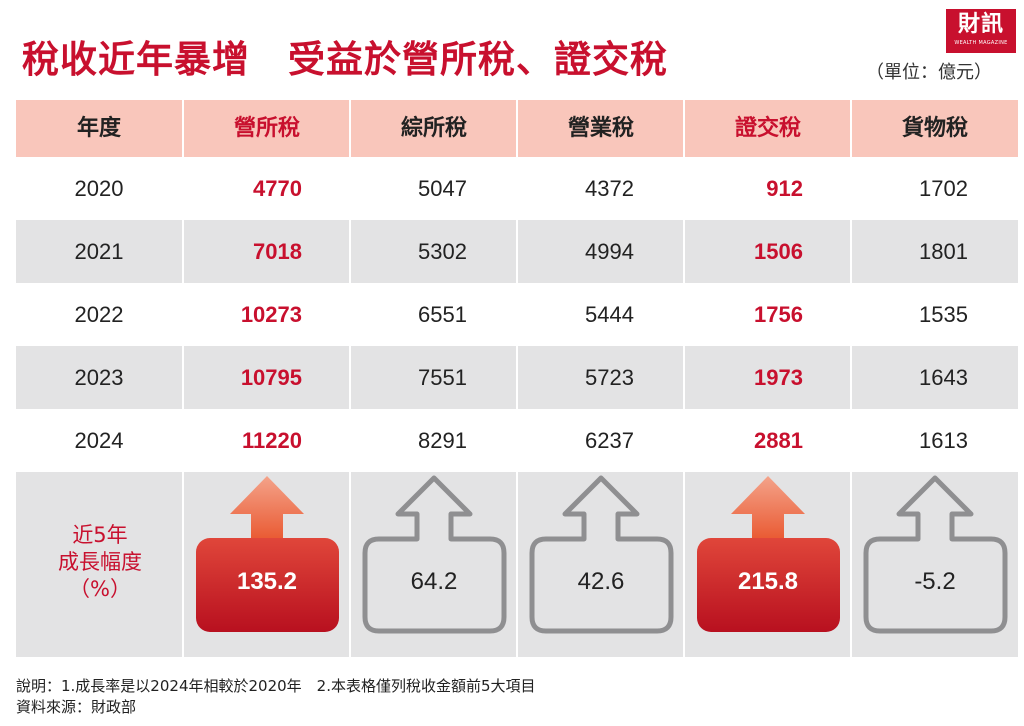  What do you see at coordinates (778, 314) in the screenshot?
I see `value-cell: 1756` at bounding box center [778, 314].